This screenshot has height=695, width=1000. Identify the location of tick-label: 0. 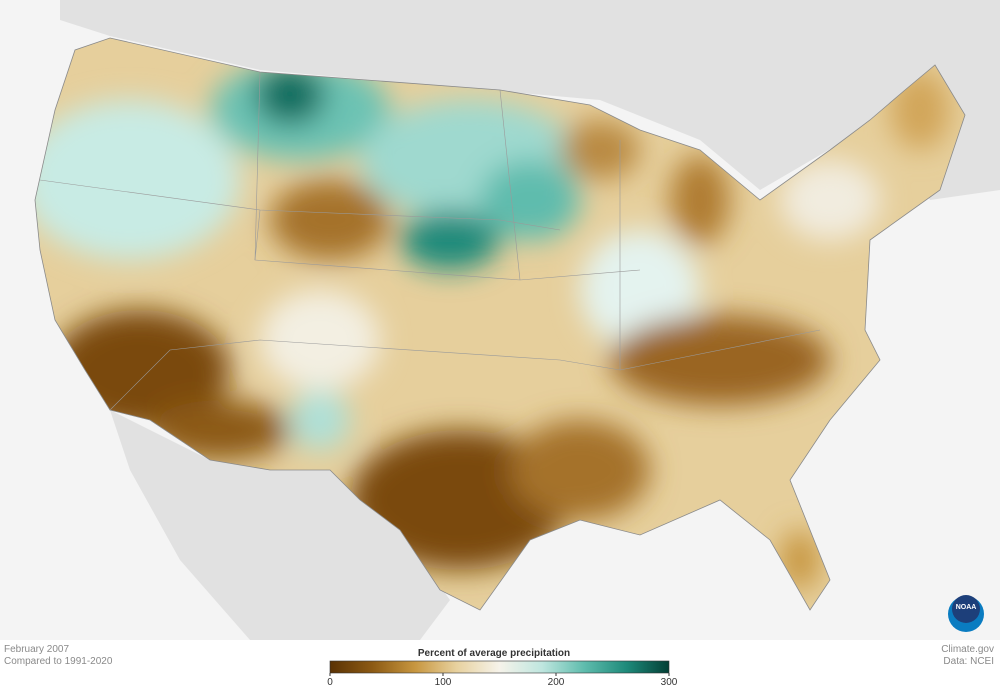
(330, 682).